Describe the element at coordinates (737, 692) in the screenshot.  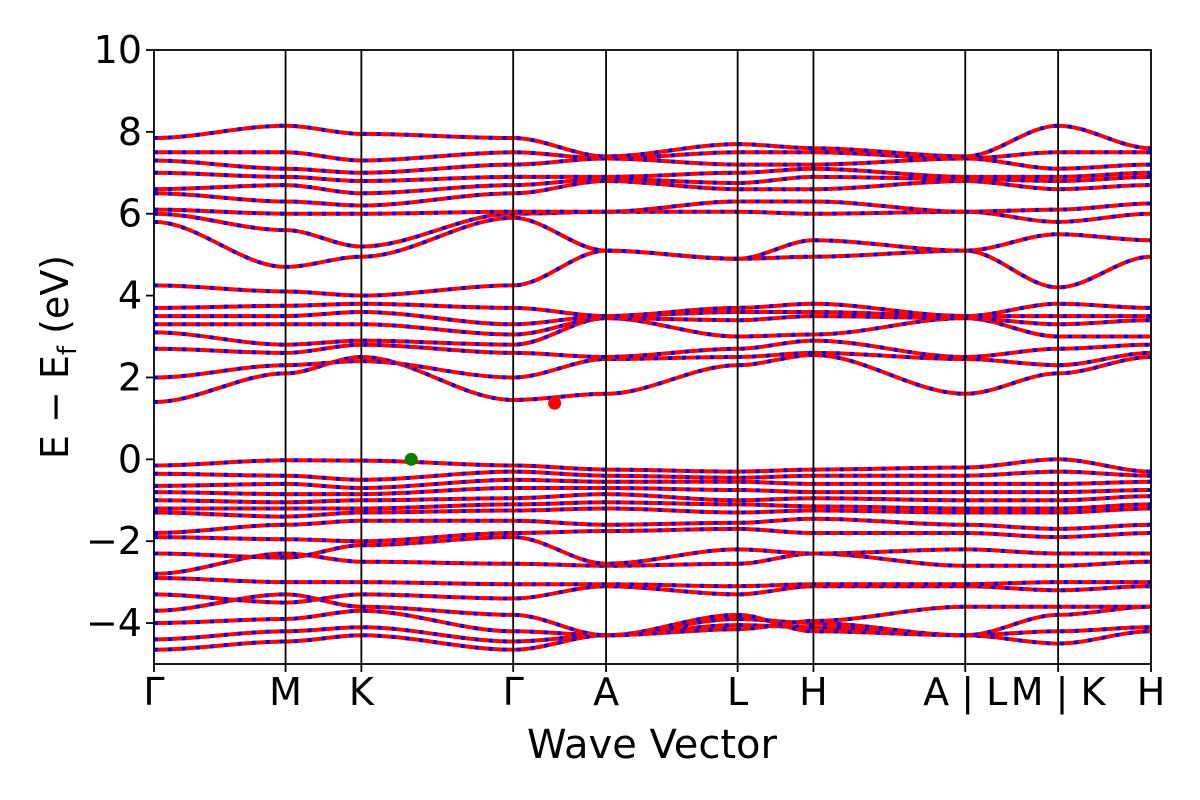
I see `x-tick-label: L` at that location.